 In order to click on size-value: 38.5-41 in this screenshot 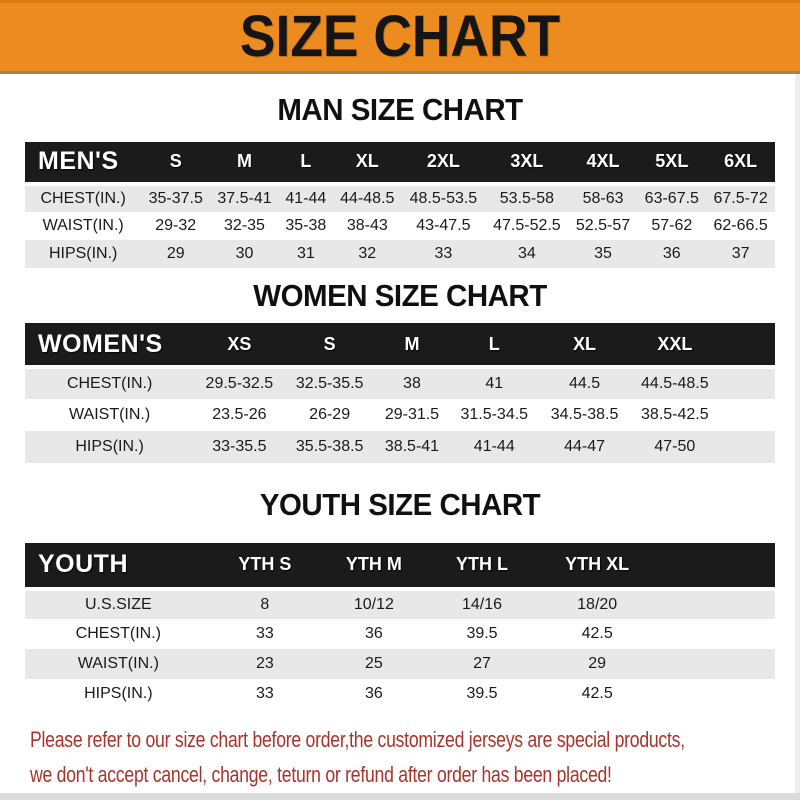, I will do `click(412, 447)`.